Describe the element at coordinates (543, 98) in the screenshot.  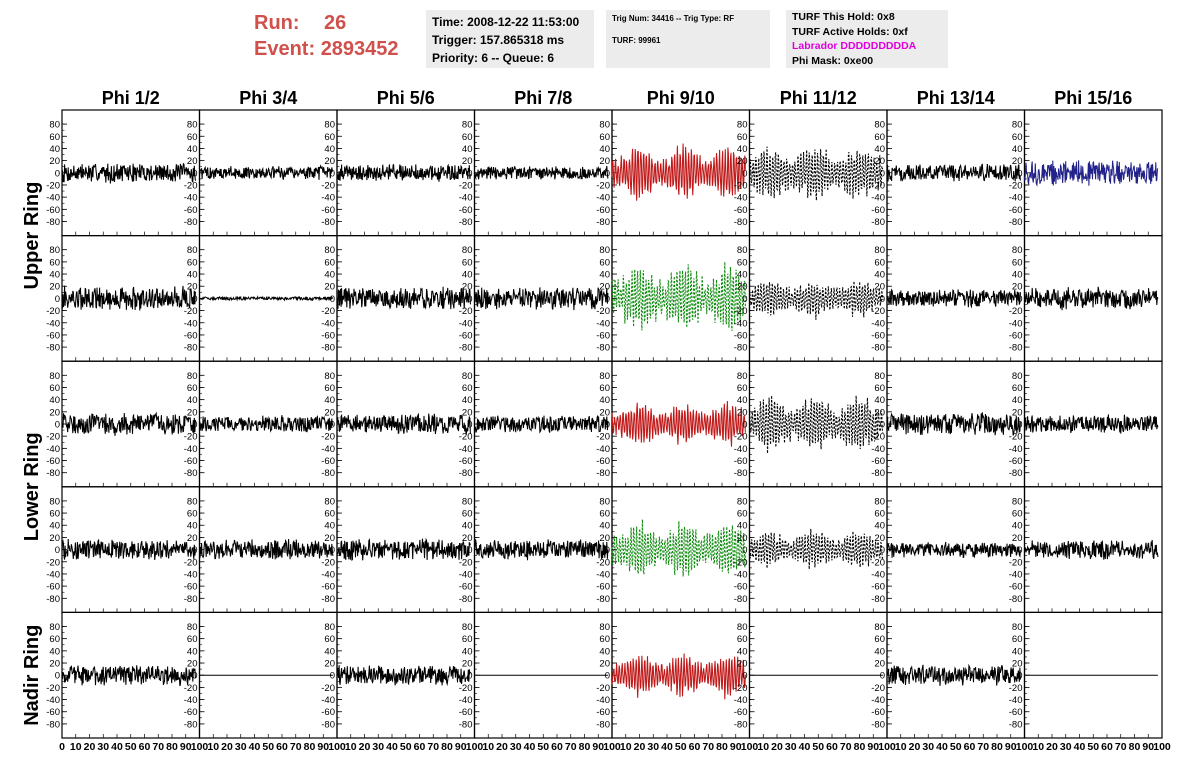
I see `column-header-4: Phi 7/8` at that location.